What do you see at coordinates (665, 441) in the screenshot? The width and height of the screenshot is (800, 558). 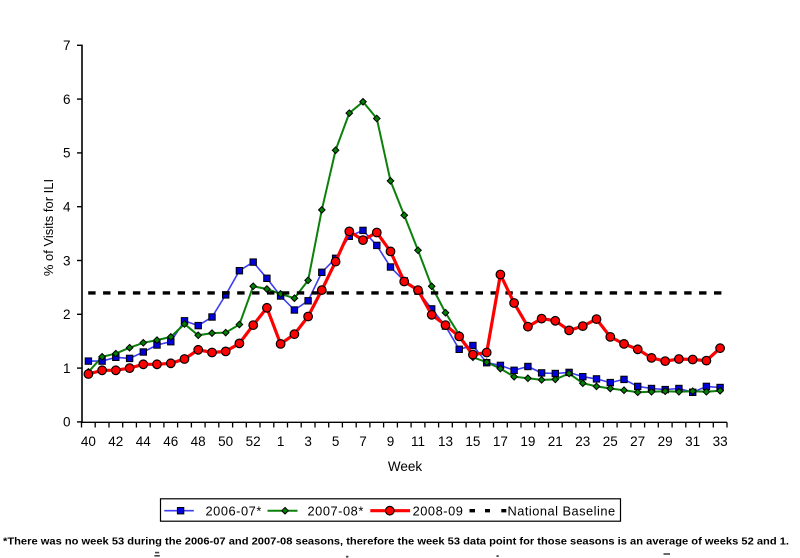 I see `svg-text: 29` at bounding box center [665, 441].